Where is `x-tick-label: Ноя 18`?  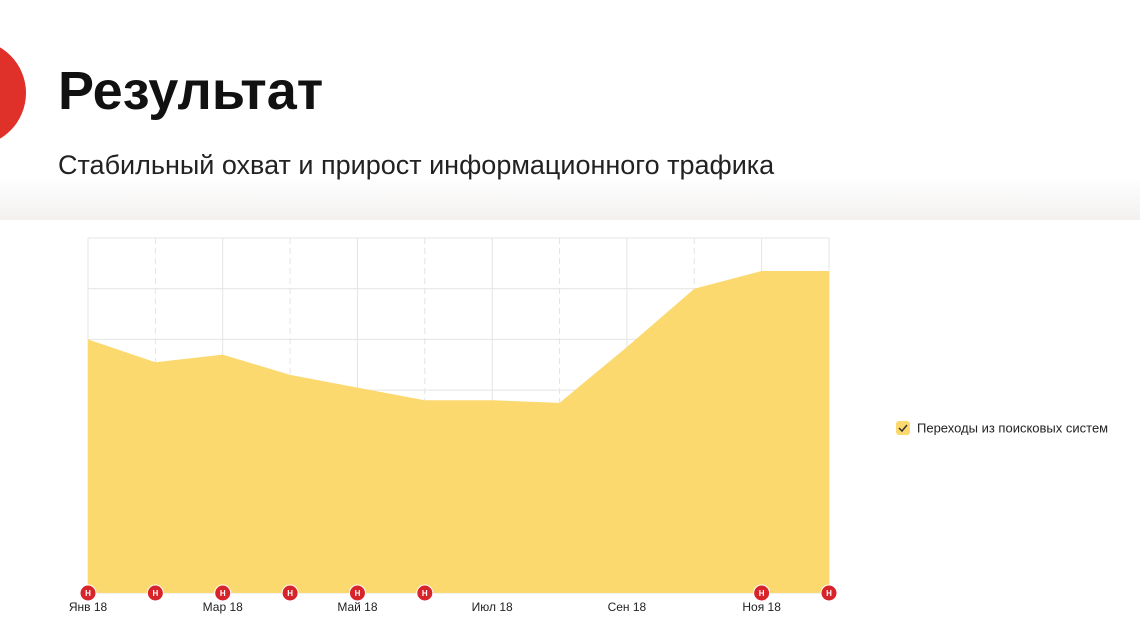
x-tick-label: Ноя 18 is located at coordinates (761, 607).